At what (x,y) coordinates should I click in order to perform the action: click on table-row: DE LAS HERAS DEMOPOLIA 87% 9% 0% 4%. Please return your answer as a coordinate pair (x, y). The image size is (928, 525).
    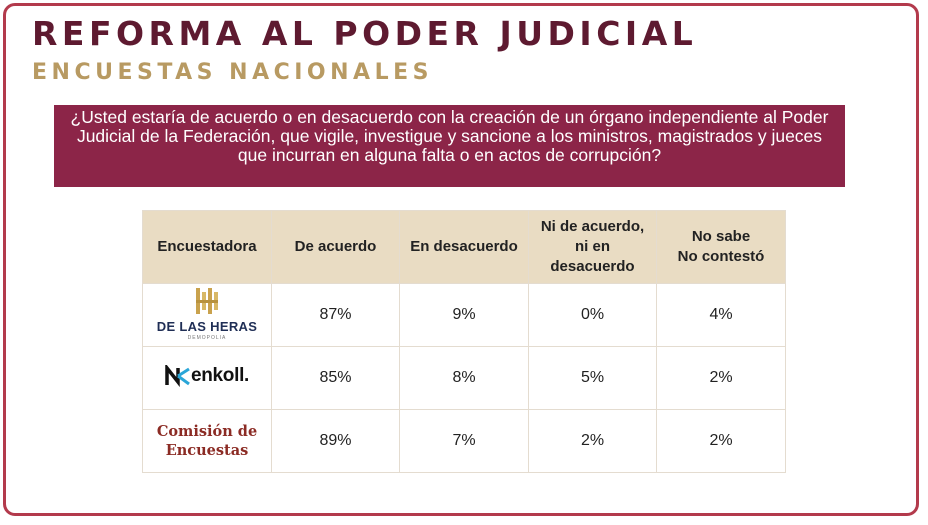
    Looking at the image, I should click on (464, 315).